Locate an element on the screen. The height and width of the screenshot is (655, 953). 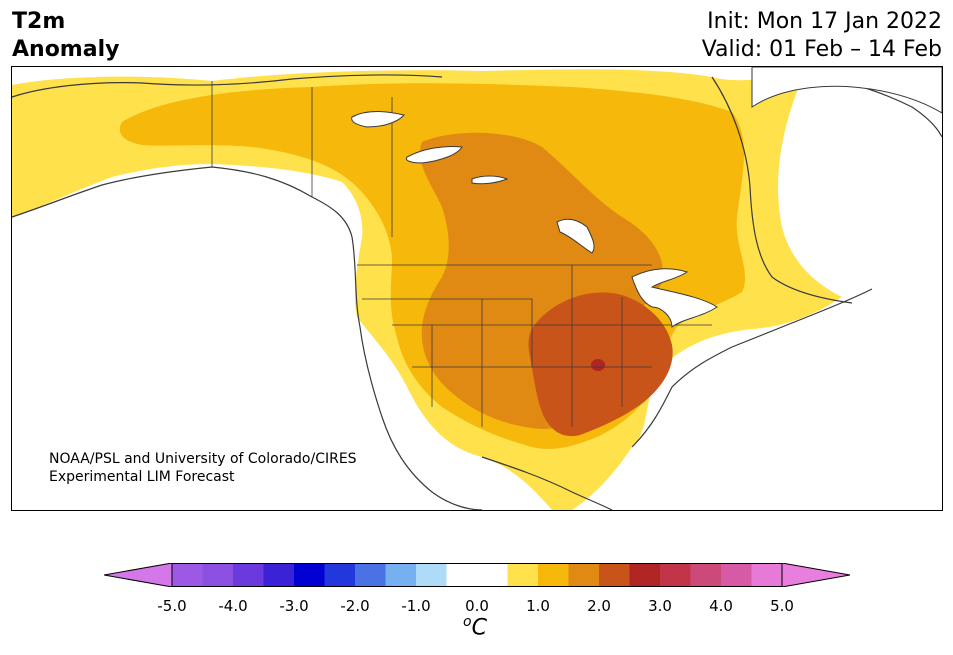
colorbar-tick-label: 3.0 is located at coordinates (660, 606).